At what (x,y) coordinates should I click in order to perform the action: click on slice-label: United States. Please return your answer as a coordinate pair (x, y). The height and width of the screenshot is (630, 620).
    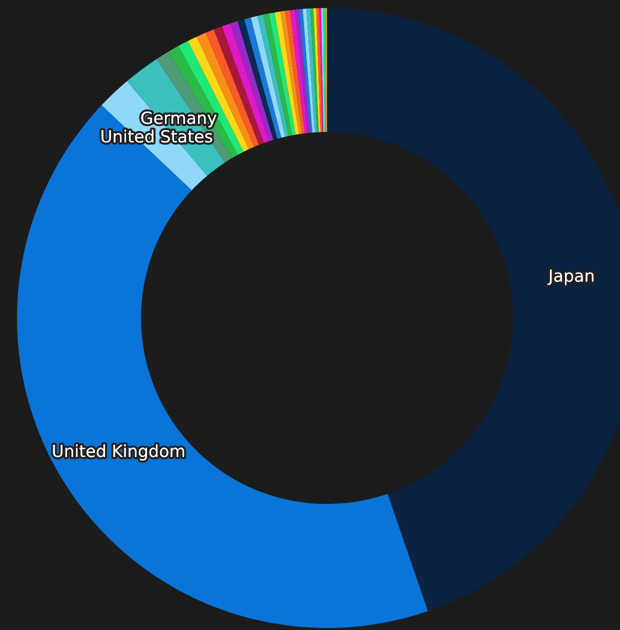
    Looking at the image, I should click on (157, 136).